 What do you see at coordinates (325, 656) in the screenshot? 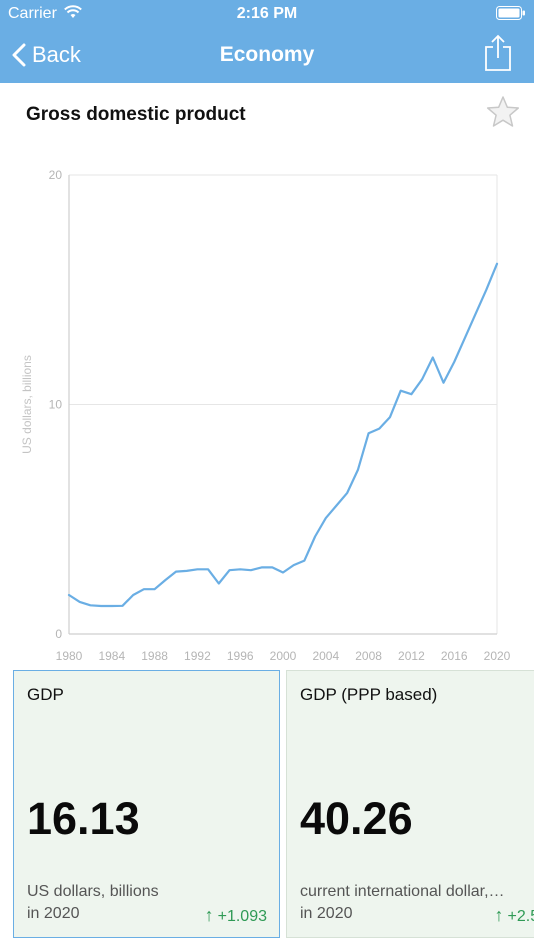
I see `x-tick-label: 2004` at bounding box center [325, 656].